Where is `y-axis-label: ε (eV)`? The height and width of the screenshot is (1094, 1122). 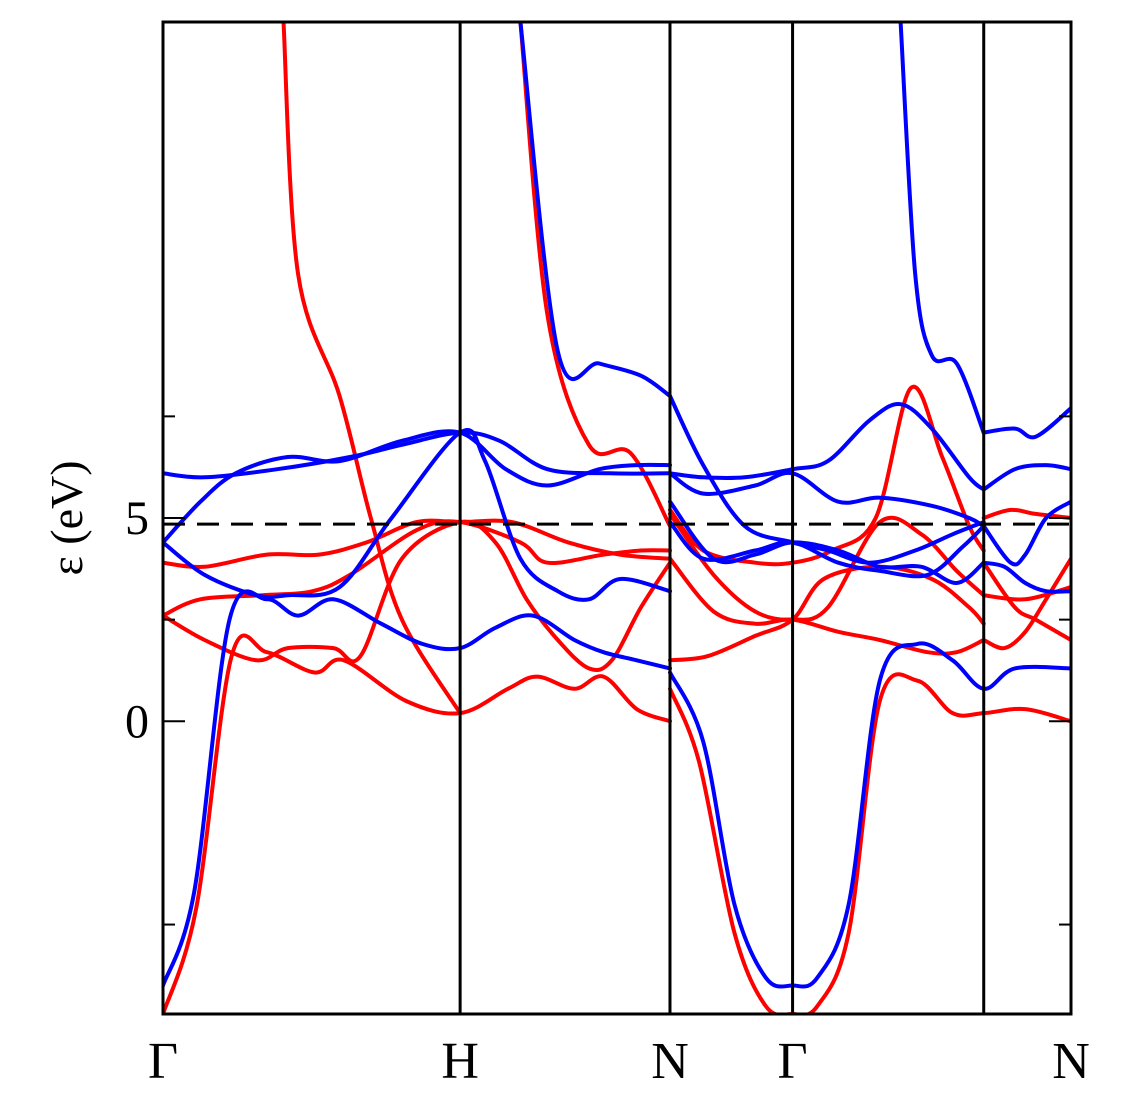
y-axis-label: ε (eV) is located at coordinates (66, 517).